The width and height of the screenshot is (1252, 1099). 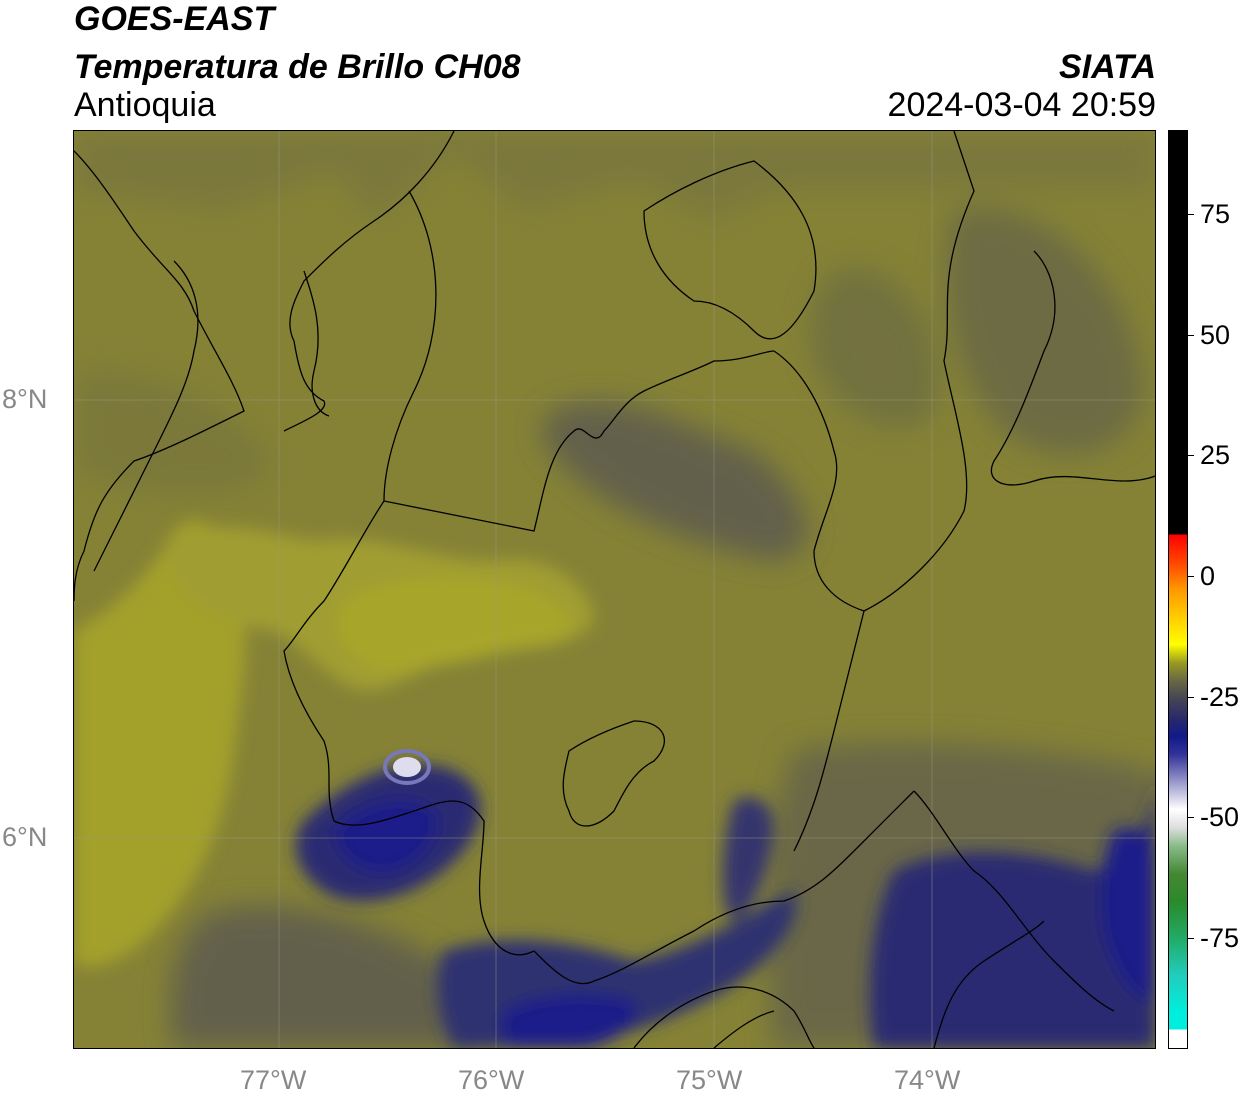 I want to click on coastline-uraba, so click(x=369, y=281).